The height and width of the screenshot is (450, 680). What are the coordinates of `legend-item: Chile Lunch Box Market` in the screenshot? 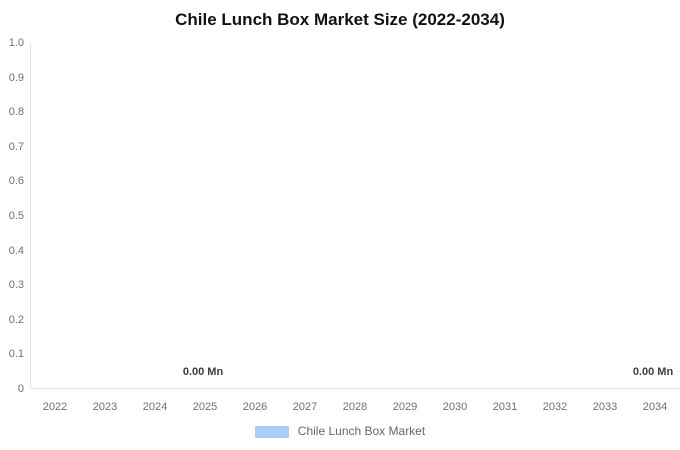 It's located at (340, 431).